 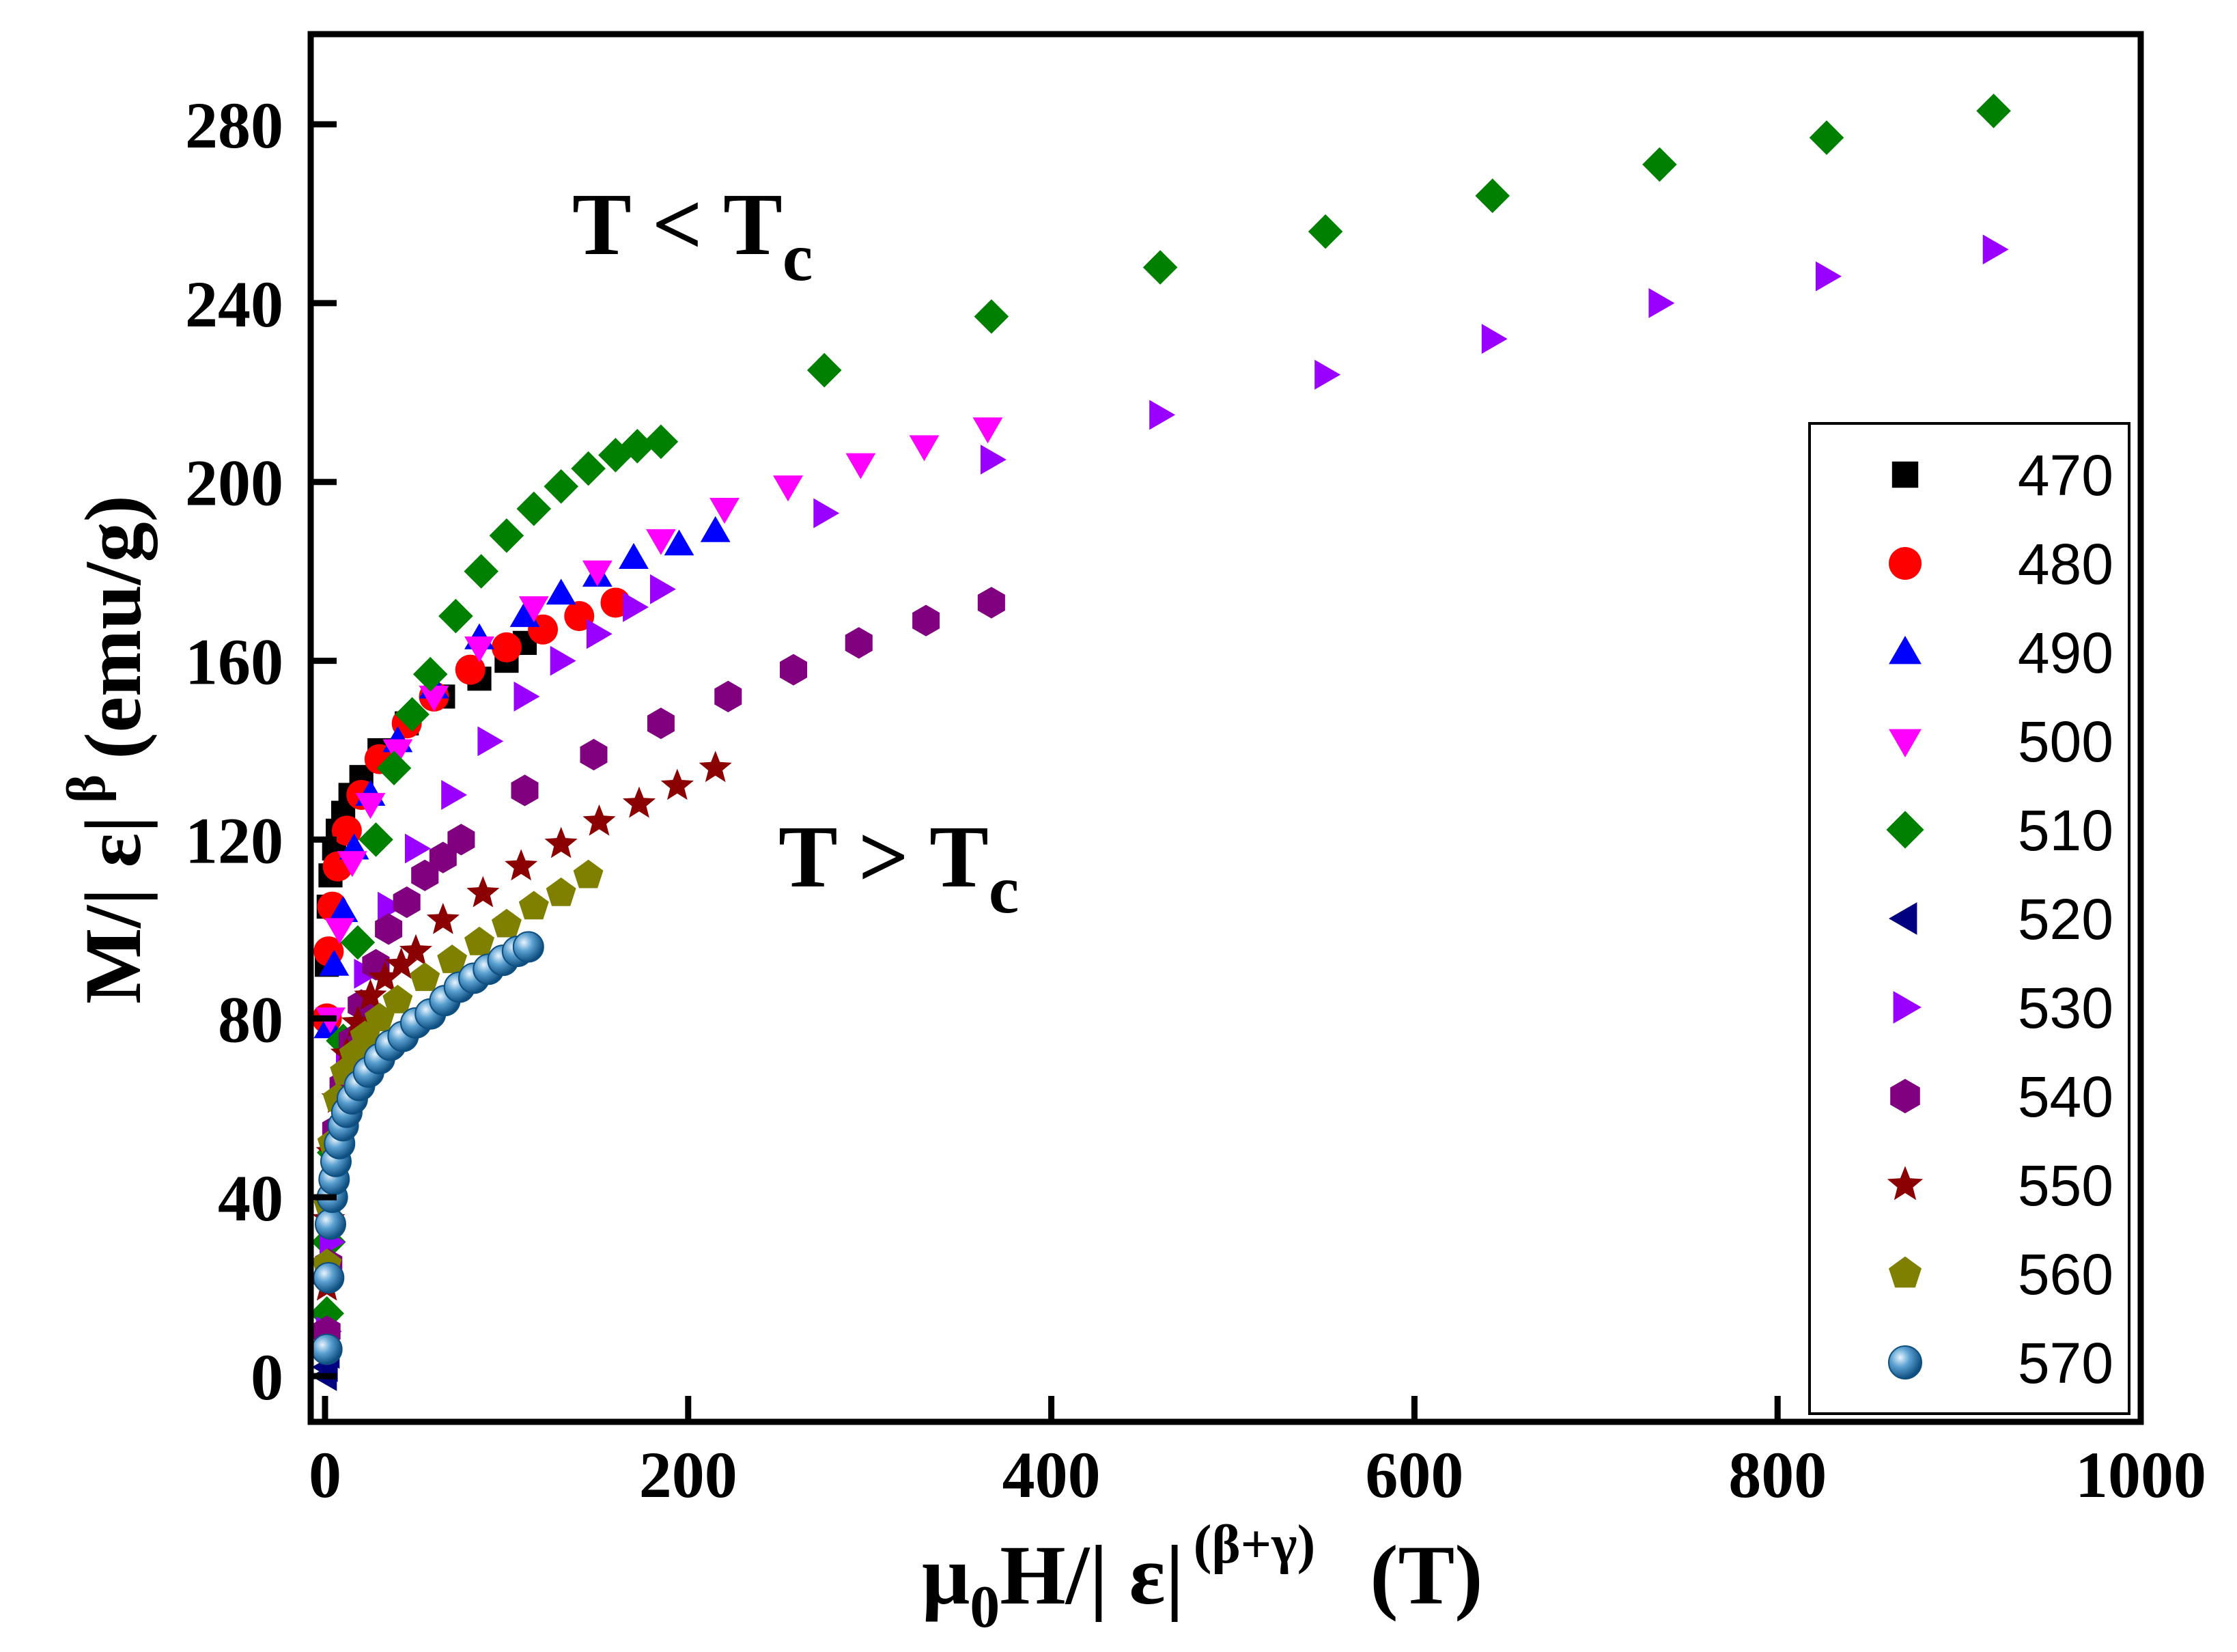 What do you see at coordinates (2065, 1363) in the screenshot?
I see `legend-label-570: 570` at bounding box center [2065, 1363].